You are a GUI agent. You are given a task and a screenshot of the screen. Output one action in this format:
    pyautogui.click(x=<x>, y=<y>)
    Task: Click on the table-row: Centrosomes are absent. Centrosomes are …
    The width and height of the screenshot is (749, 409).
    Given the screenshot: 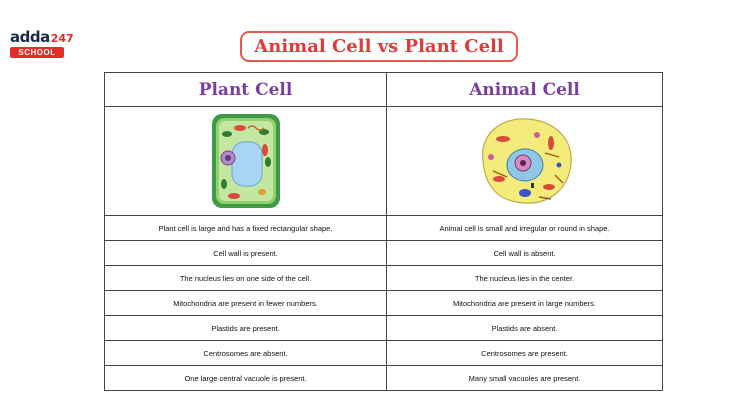 What is the action you would take?
    pyautogui.click(x=383, y=353)
    